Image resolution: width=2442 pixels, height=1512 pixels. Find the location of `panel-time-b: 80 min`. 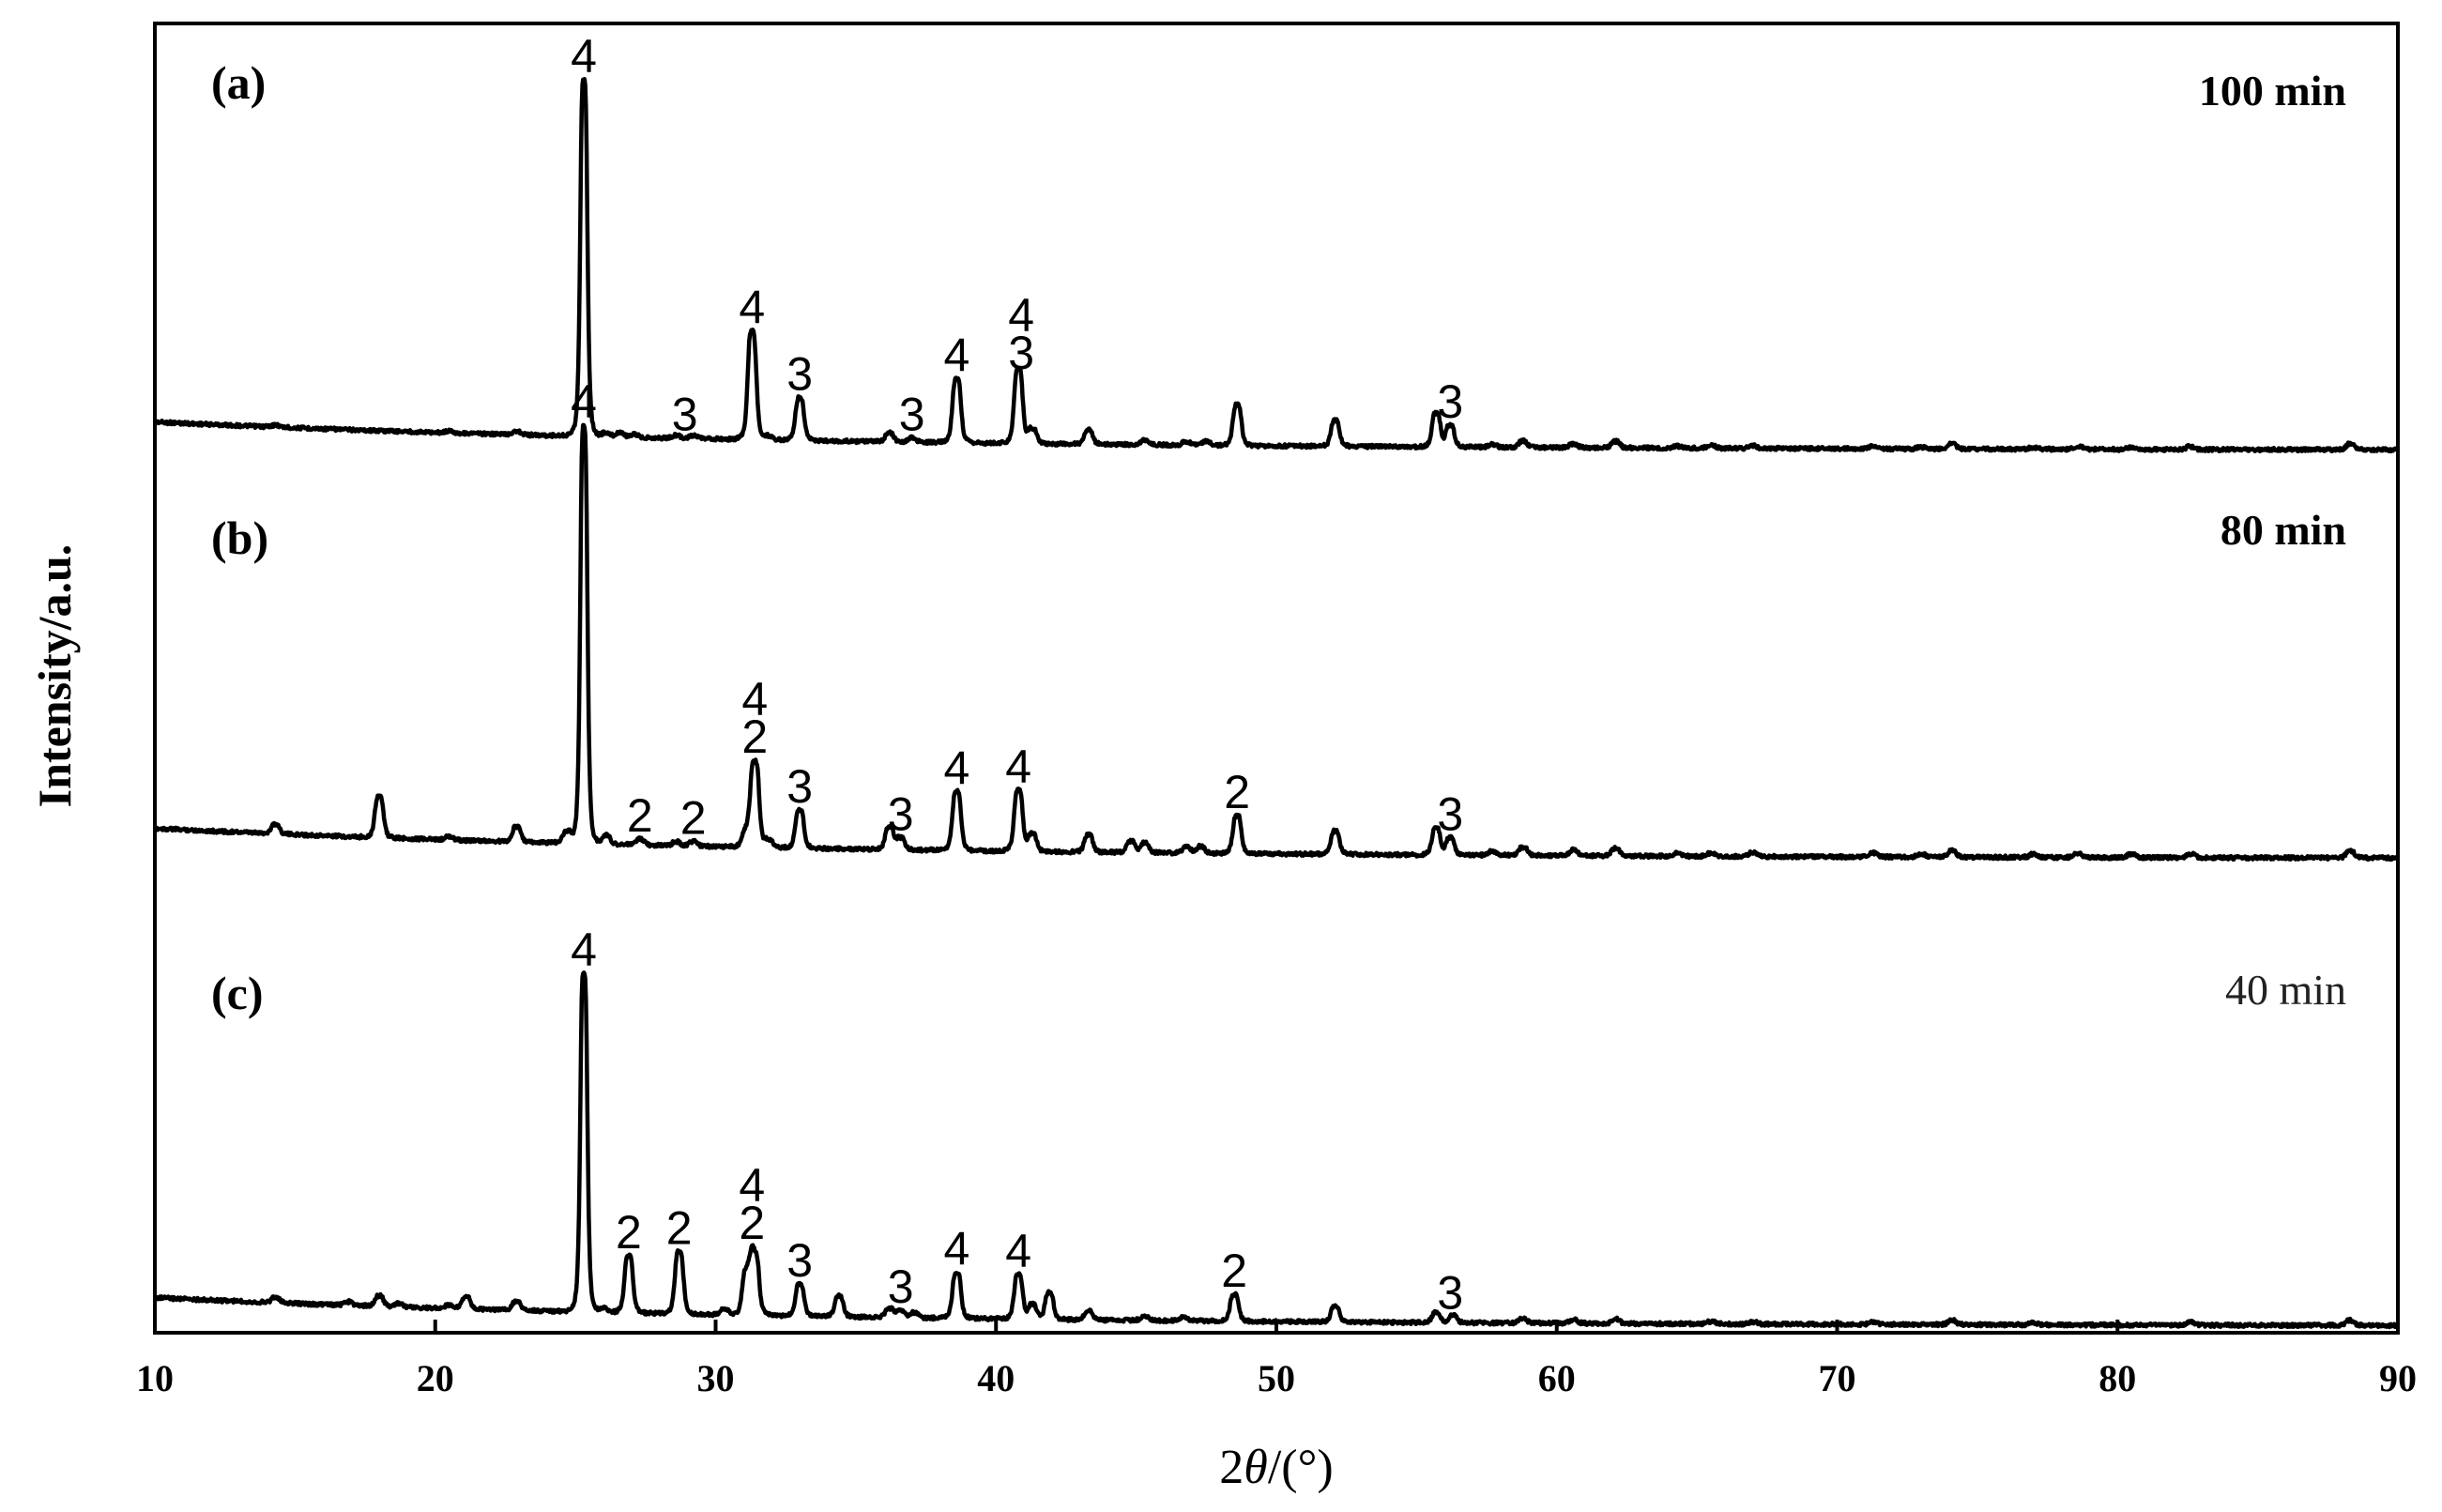

panel-time-b: 80 min is located at coordinates (2283, 530).